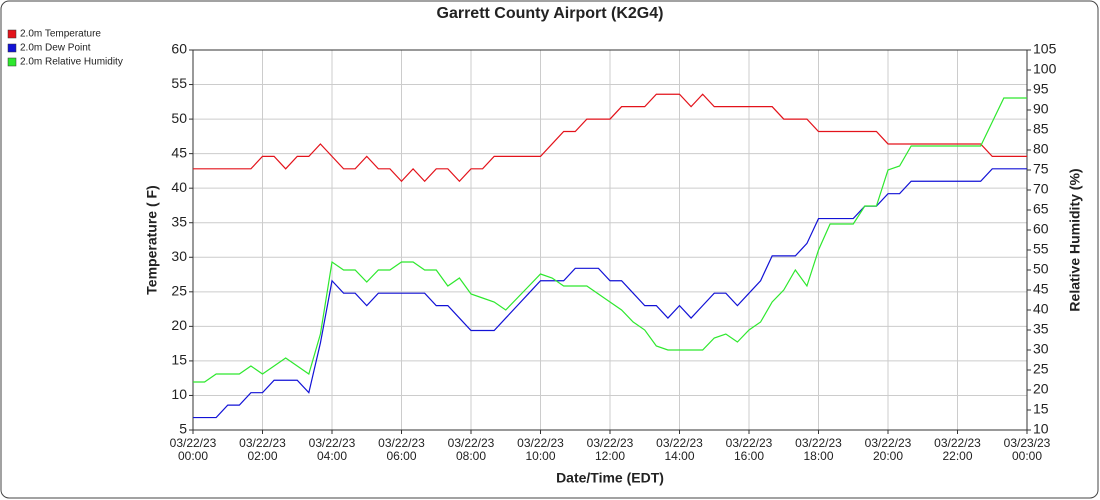  What do you see at coordinates (179, 325) in the screenshot?
I see `y-tick-label: 20` at bounding box center [179, 325].